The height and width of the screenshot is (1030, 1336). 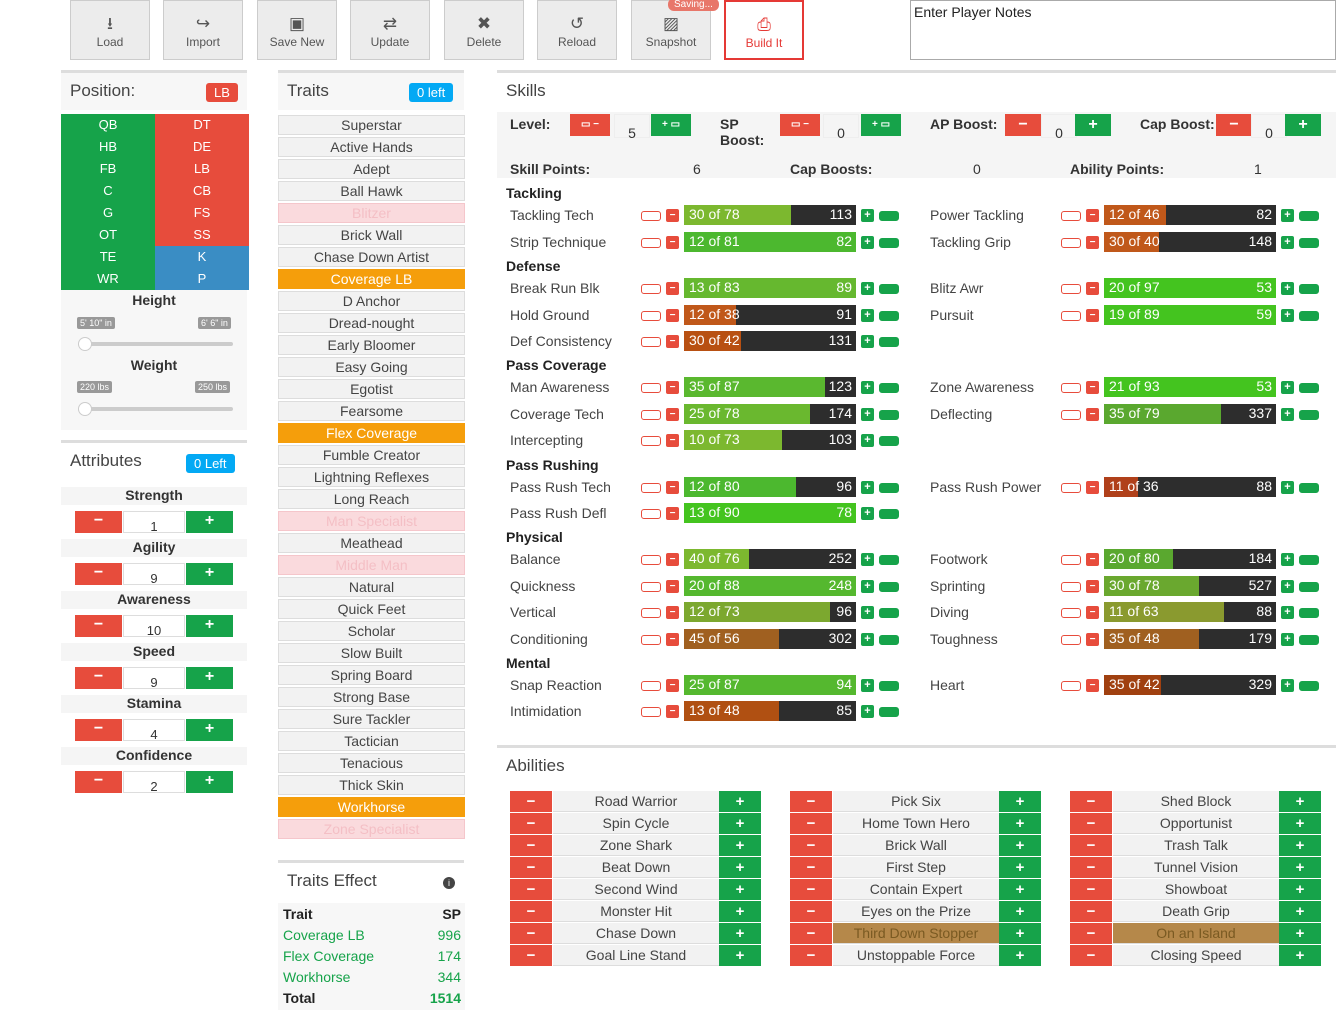 What do you see at coordinates (371, 587) in the screenshot?
I see `trait-item: Natural` at bounding box center [371, 587].